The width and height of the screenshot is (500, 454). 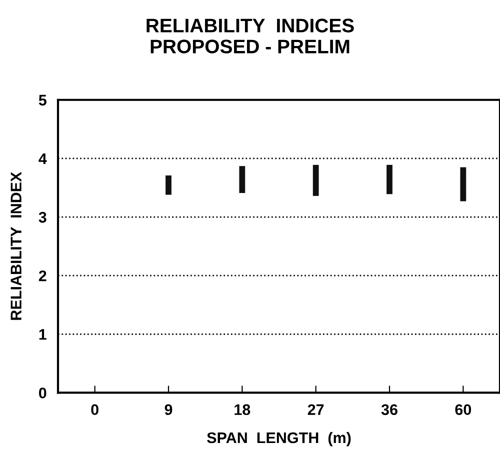 What do you see at coordinates (242, 410) in the screenshot?
I see `x-tick-label: 18` at bounding box center [242, 410].